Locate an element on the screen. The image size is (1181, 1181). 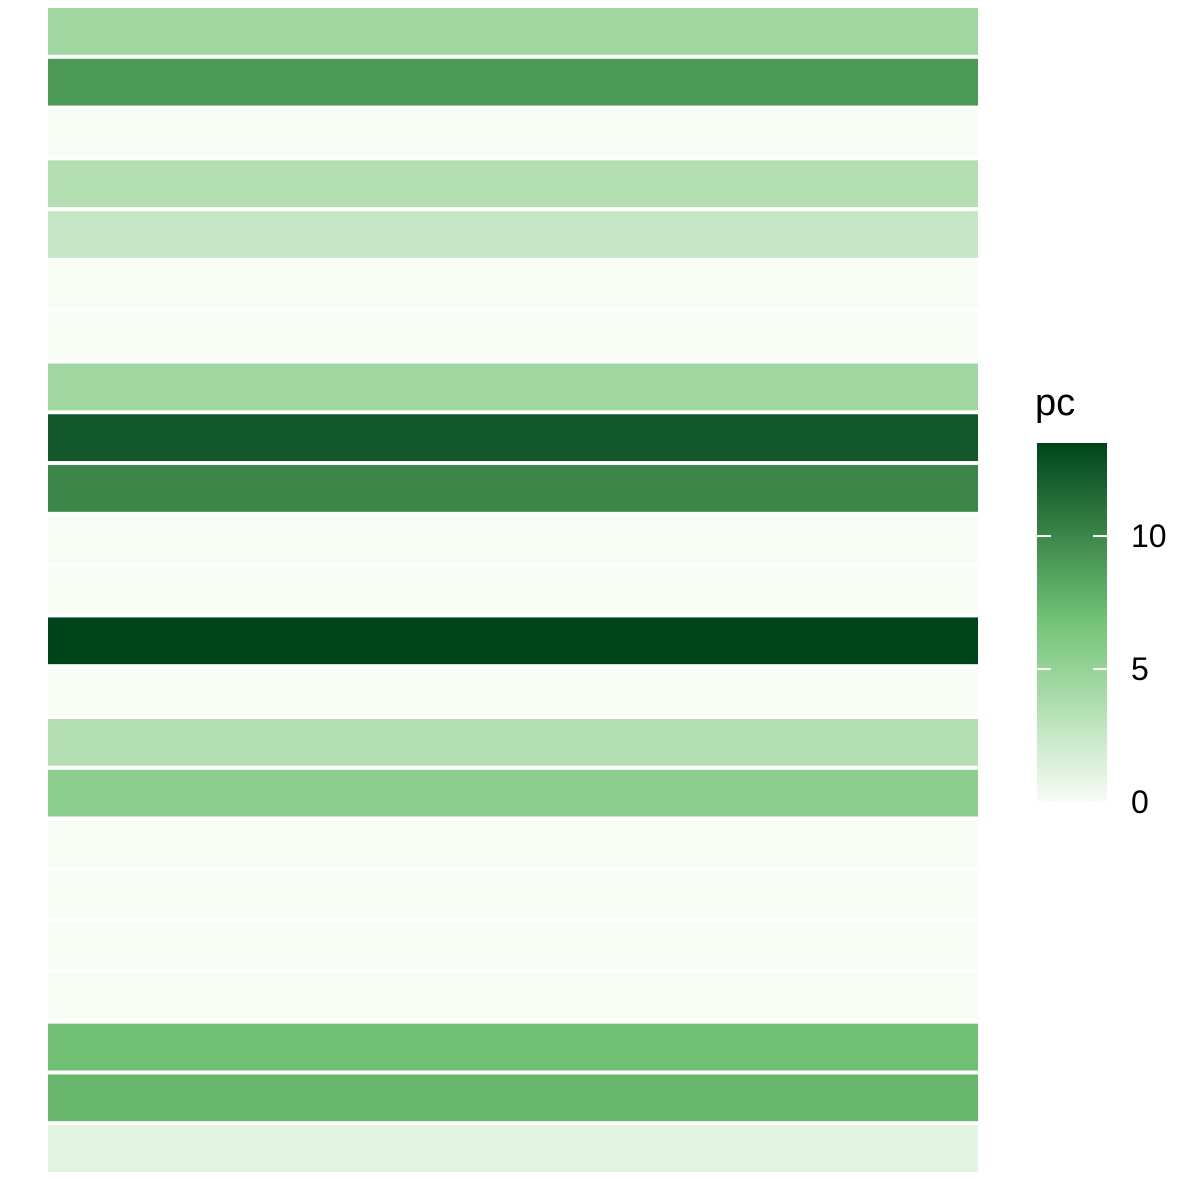
legend: pc 0 5 10 is located at coordinates (1101, 601).